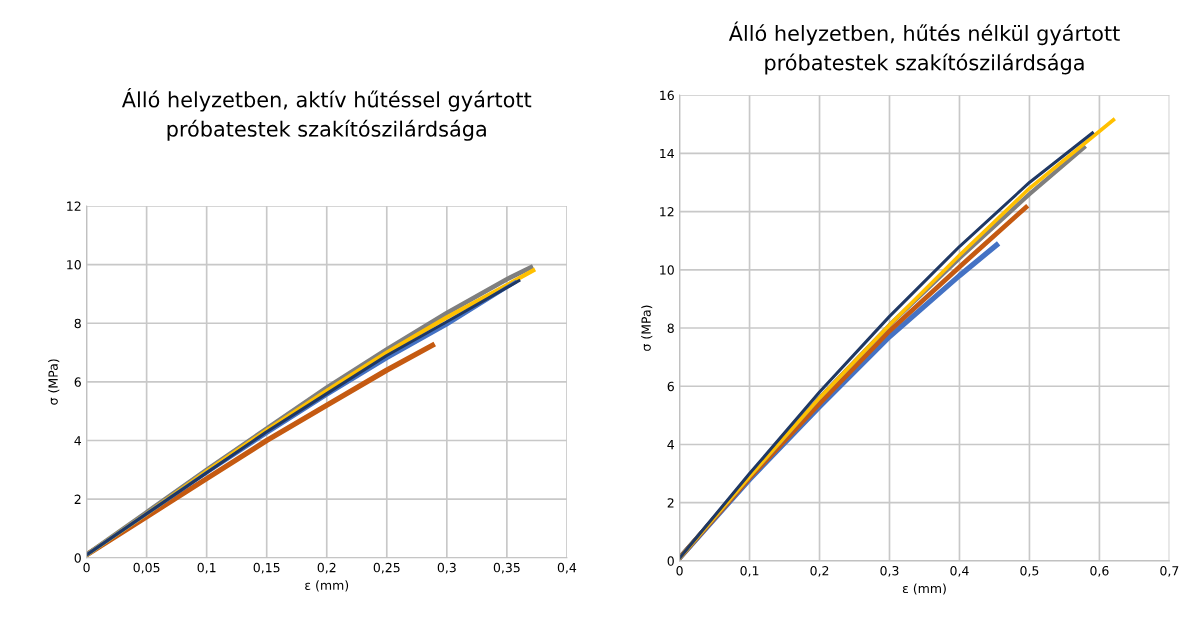 This screenshot has width=1186, height=626. Describe the element at coordinates (506, 568) in the screenshot. I see `x-tick-label: 0,35` at that location.